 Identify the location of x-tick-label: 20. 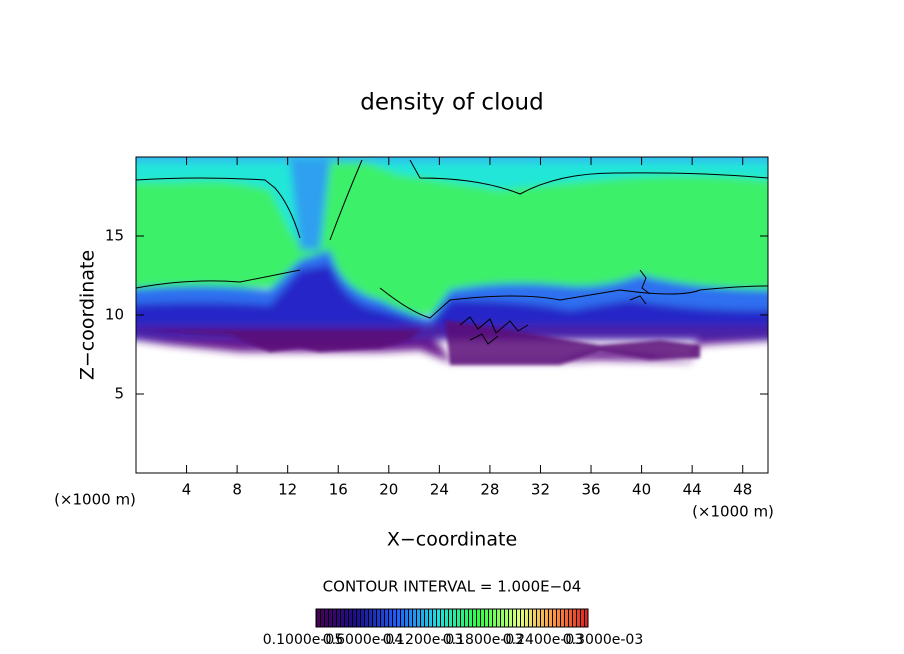
(388, 490).